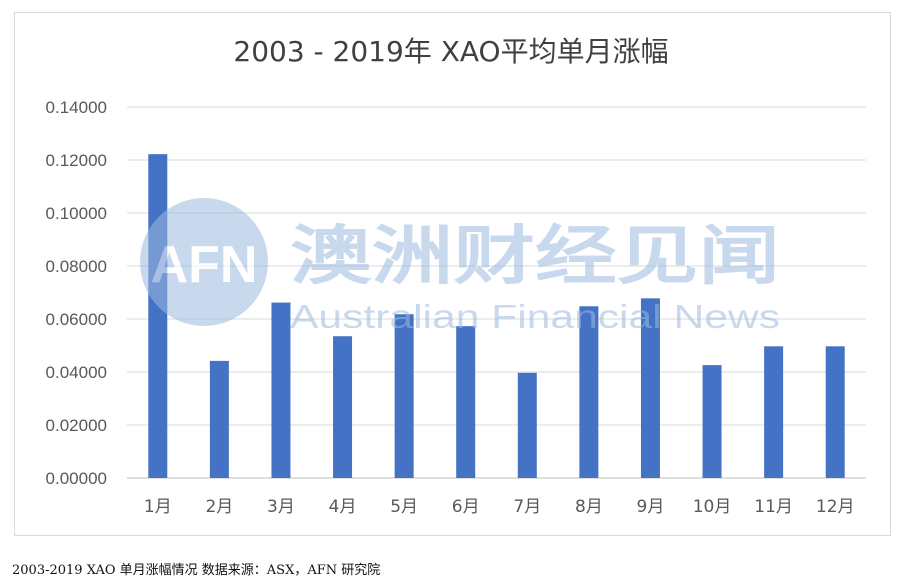 Image resolution: width=902 pixels, height=580 pixels. Describe the element at coordinates (499, 507) in the screenshot. I see `x-axis-tick-labels: 1月 2月 3月 4月 5月 6月 7月 8月 9月 10月 11月 12月` at that location.